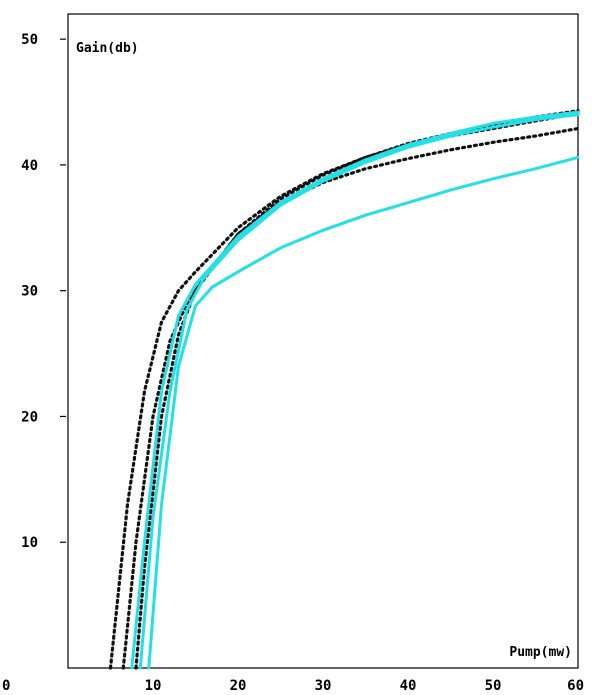  I want to click on y-tick-label: 20, so click(29, 417).